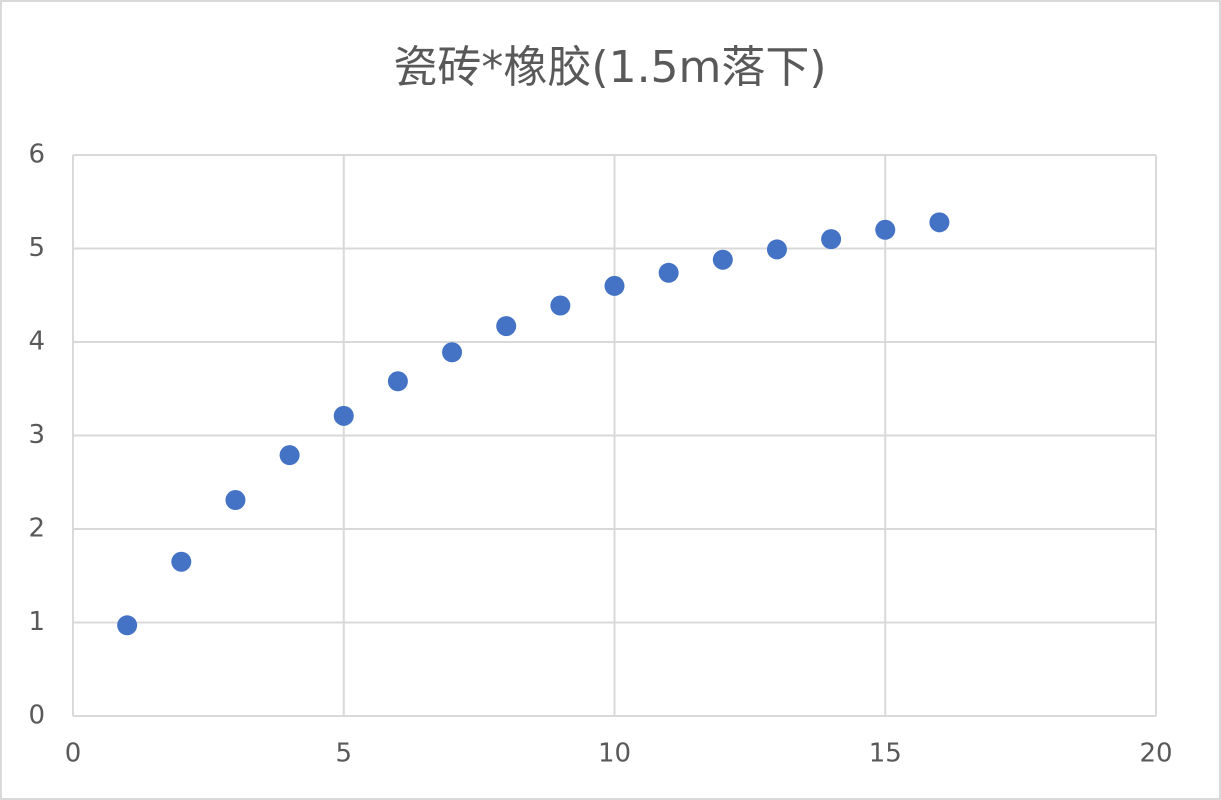 This screenshot has height=800, width=1221. I want to click on y-tick-label: 5, so click(36, 248).